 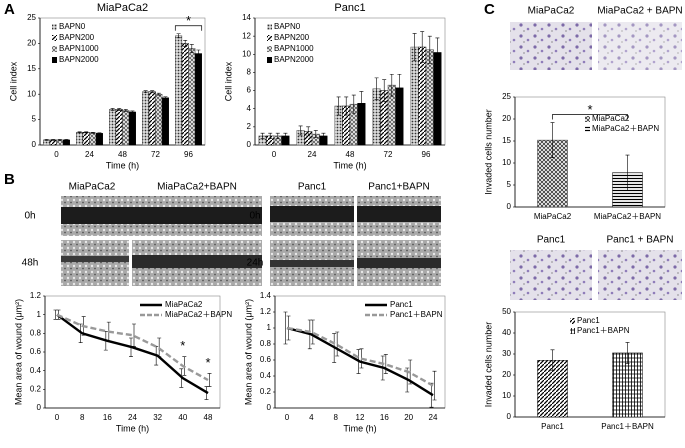 What do you see at coordinates (79, 59) in the screenshot?
I see `legend-label: BAPN2000` at bounding box center [79, 59].